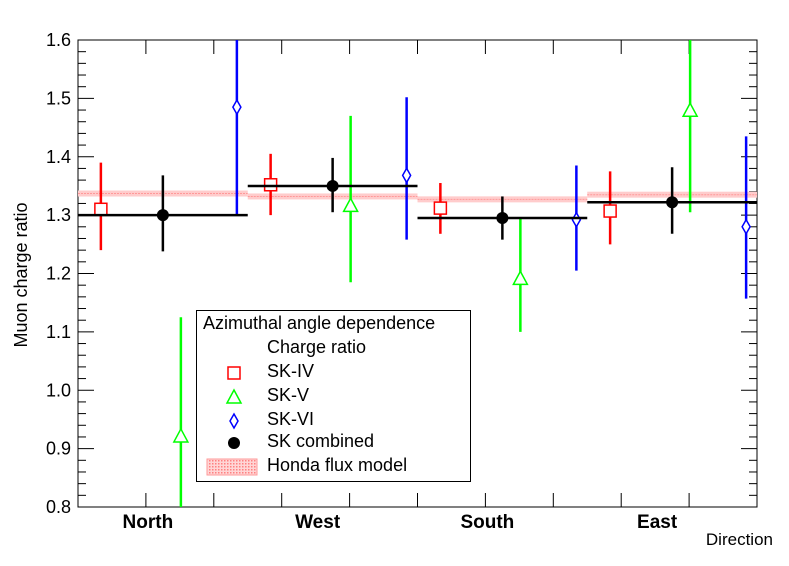 The width and height of the screenshot is (789, 566). I want to click on x-tick-label-north: North, so click(148, 522).